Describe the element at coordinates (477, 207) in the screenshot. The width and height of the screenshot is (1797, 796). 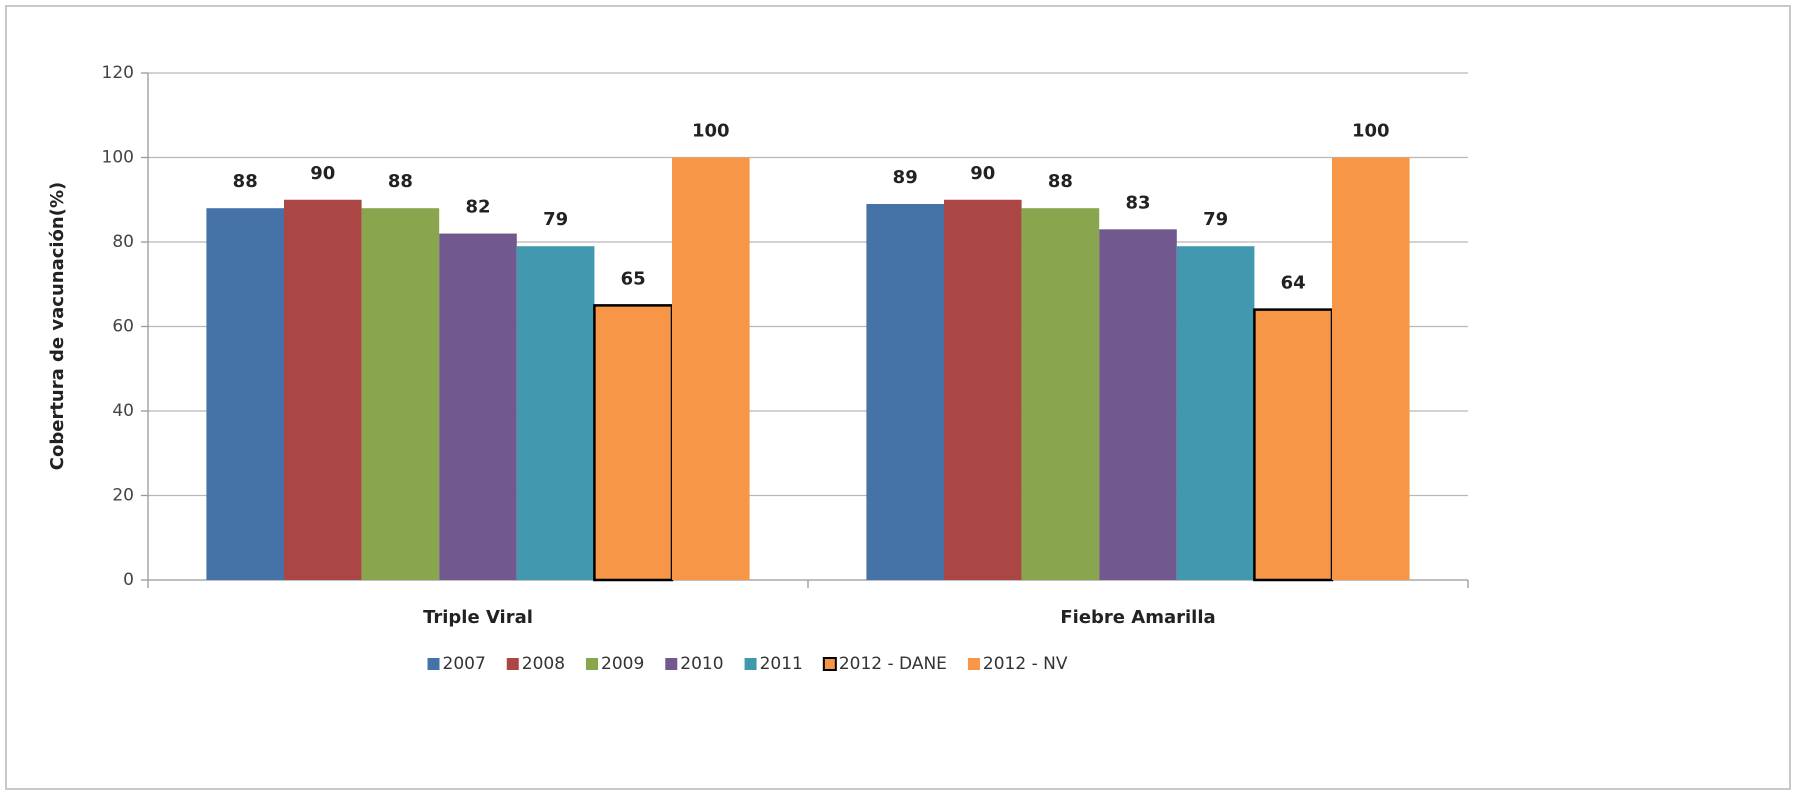
I see `data-label: 82` at that location.